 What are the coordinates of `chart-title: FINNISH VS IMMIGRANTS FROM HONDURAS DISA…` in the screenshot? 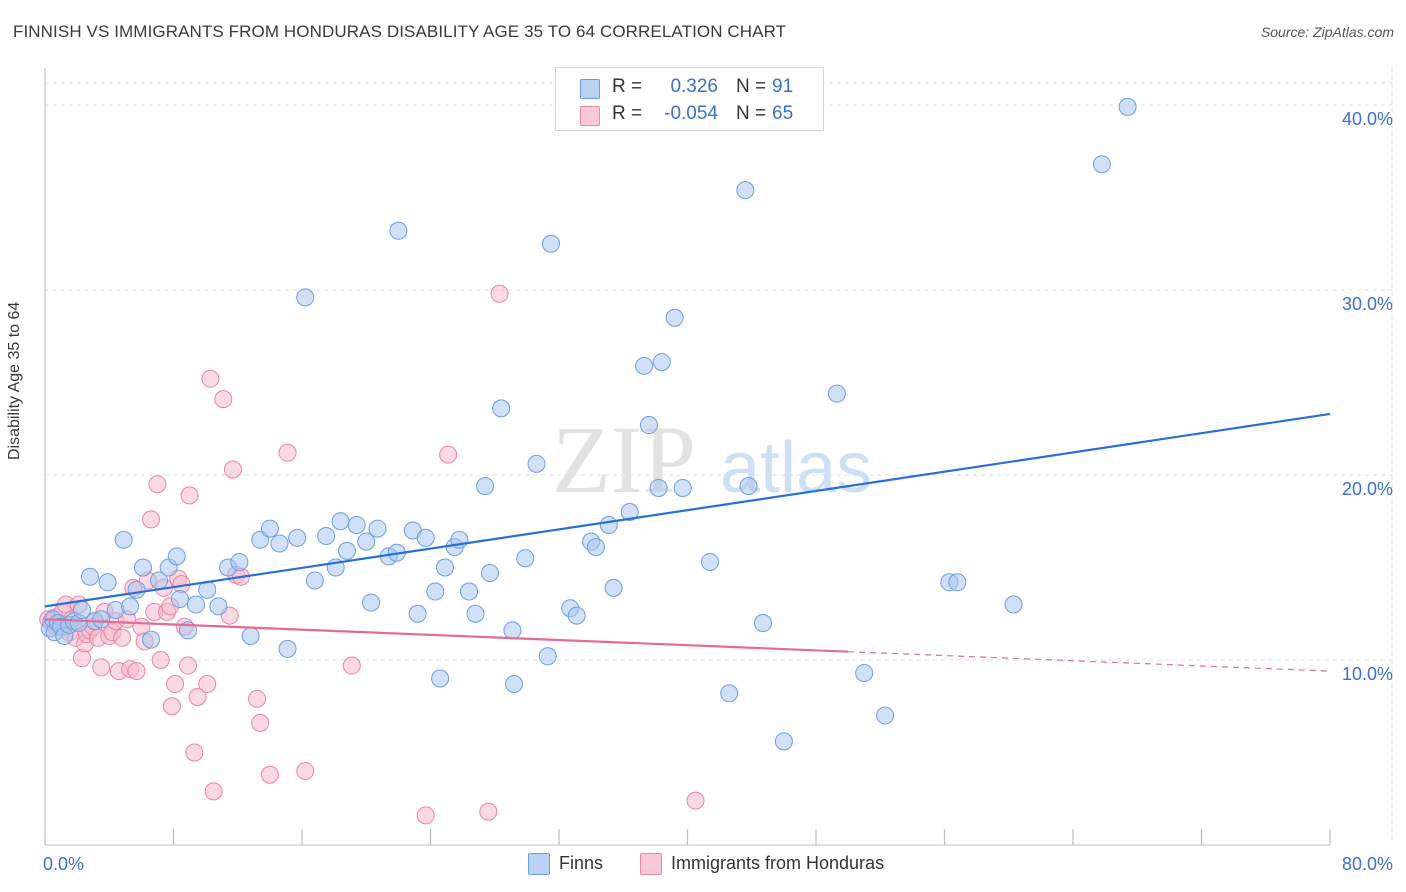 It's located at (400, 31).